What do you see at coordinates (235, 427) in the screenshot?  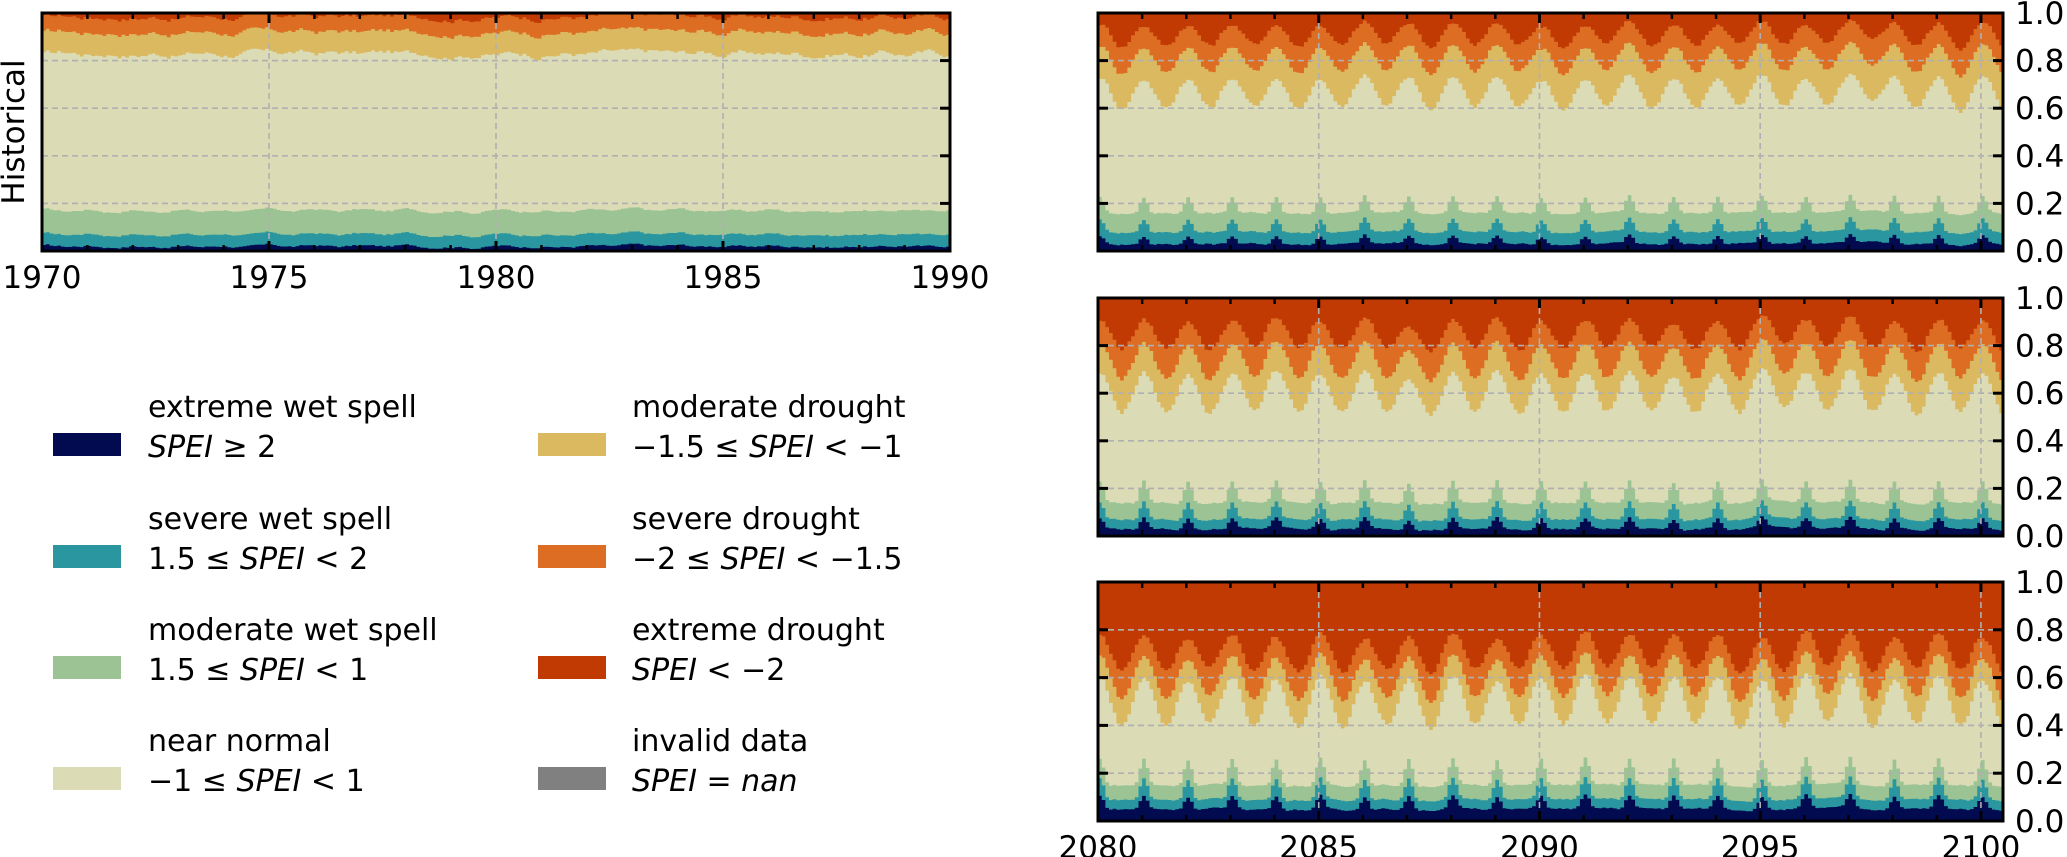 I see `legend-item-extreme-wet: extreme wet spell SPEI ≥ 2` at bounding box center [235, 427].